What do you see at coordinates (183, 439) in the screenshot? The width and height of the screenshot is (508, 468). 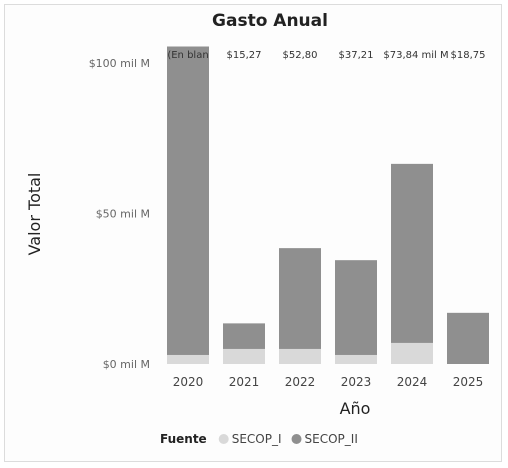 I see `legend-title: Fuente` at bounding box center [183, 439].